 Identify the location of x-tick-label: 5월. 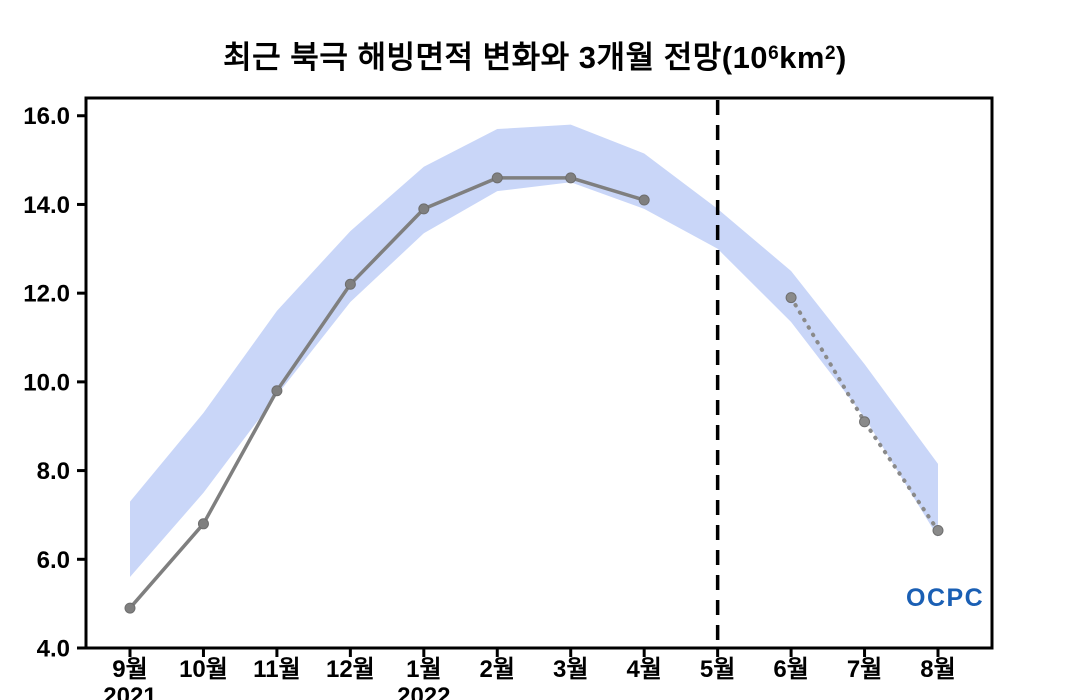
(717, 669).